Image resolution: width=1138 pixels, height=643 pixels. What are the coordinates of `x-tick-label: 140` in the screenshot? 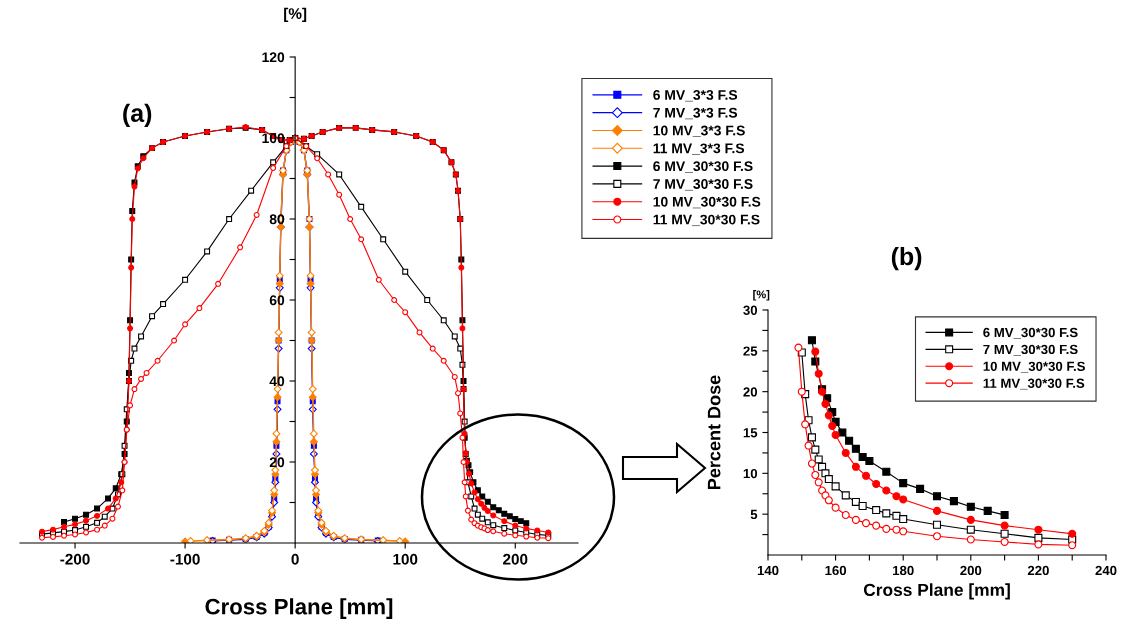 It's located at (768, 570).